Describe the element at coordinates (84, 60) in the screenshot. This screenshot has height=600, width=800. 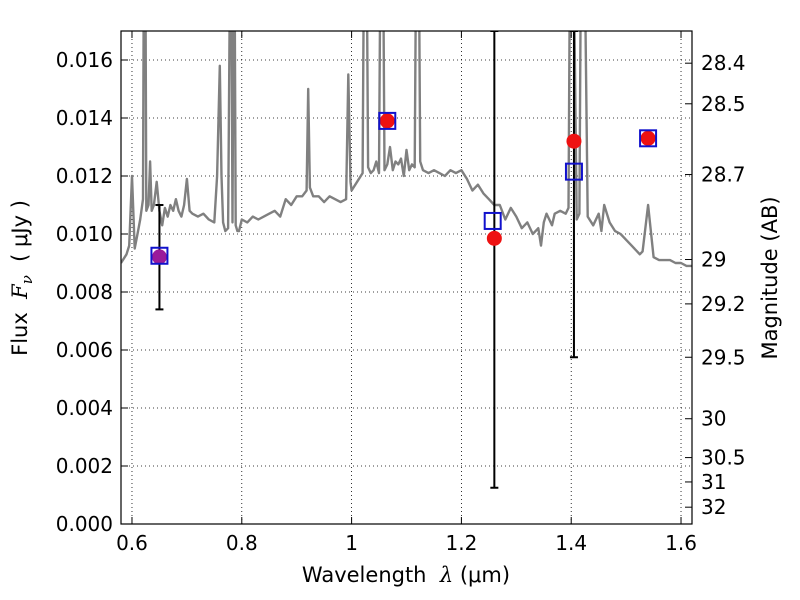
I see `y-tick-label: 0.016` at that location.